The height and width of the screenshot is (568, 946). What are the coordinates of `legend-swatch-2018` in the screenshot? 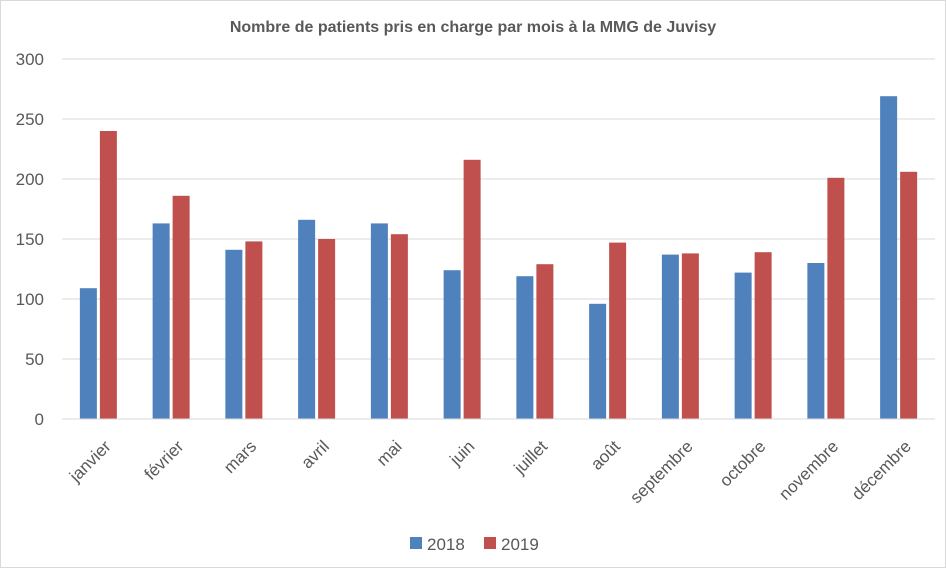 It's located at (416, 543).